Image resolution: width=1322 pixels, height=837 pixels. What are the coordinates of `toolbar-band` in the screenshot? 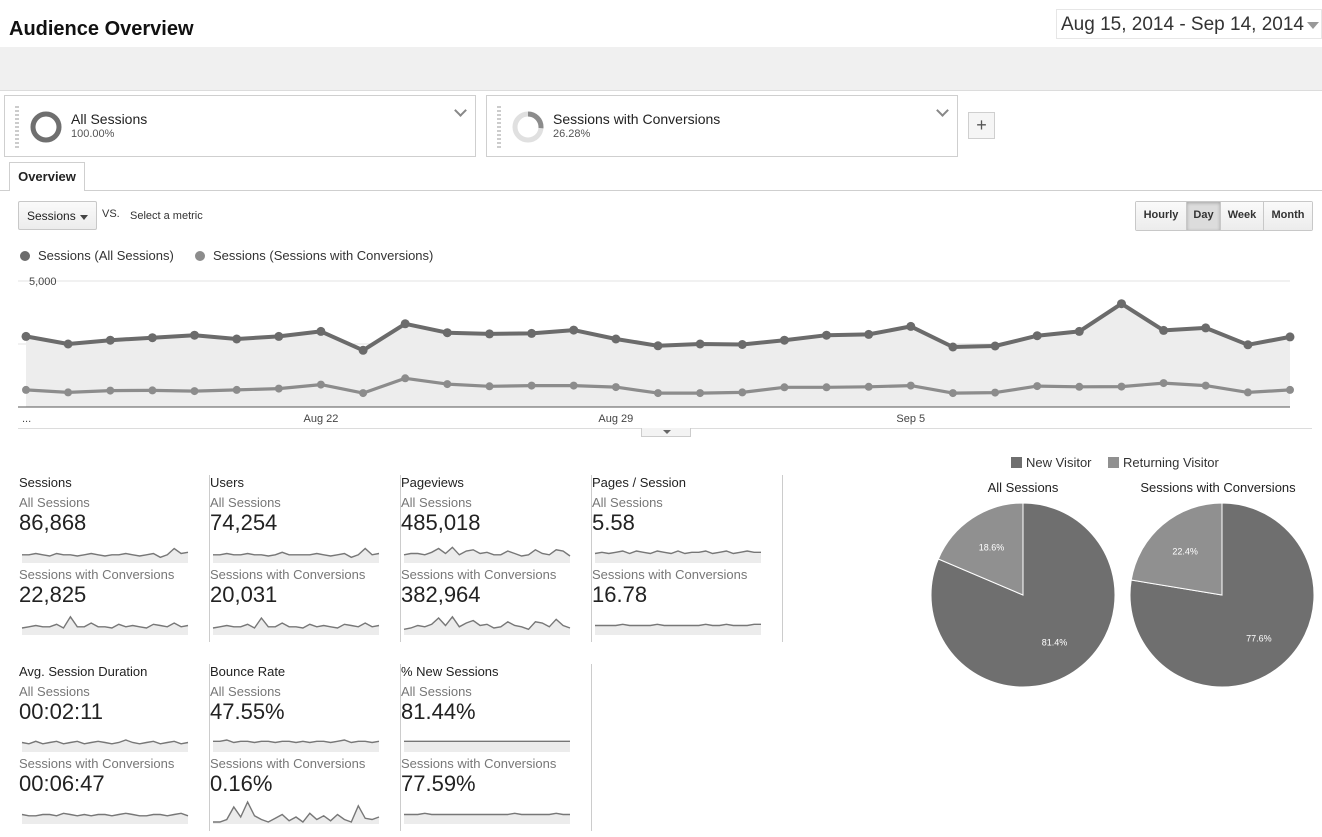 It's located at (661, 69).